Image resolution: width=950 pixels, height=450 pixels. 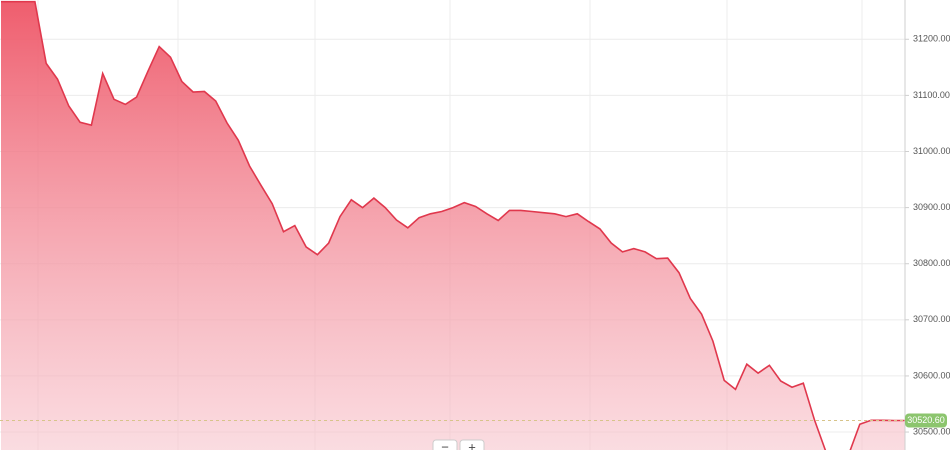 I want to click on y-tick-label: 31200.00, so click(x=931, y=39).